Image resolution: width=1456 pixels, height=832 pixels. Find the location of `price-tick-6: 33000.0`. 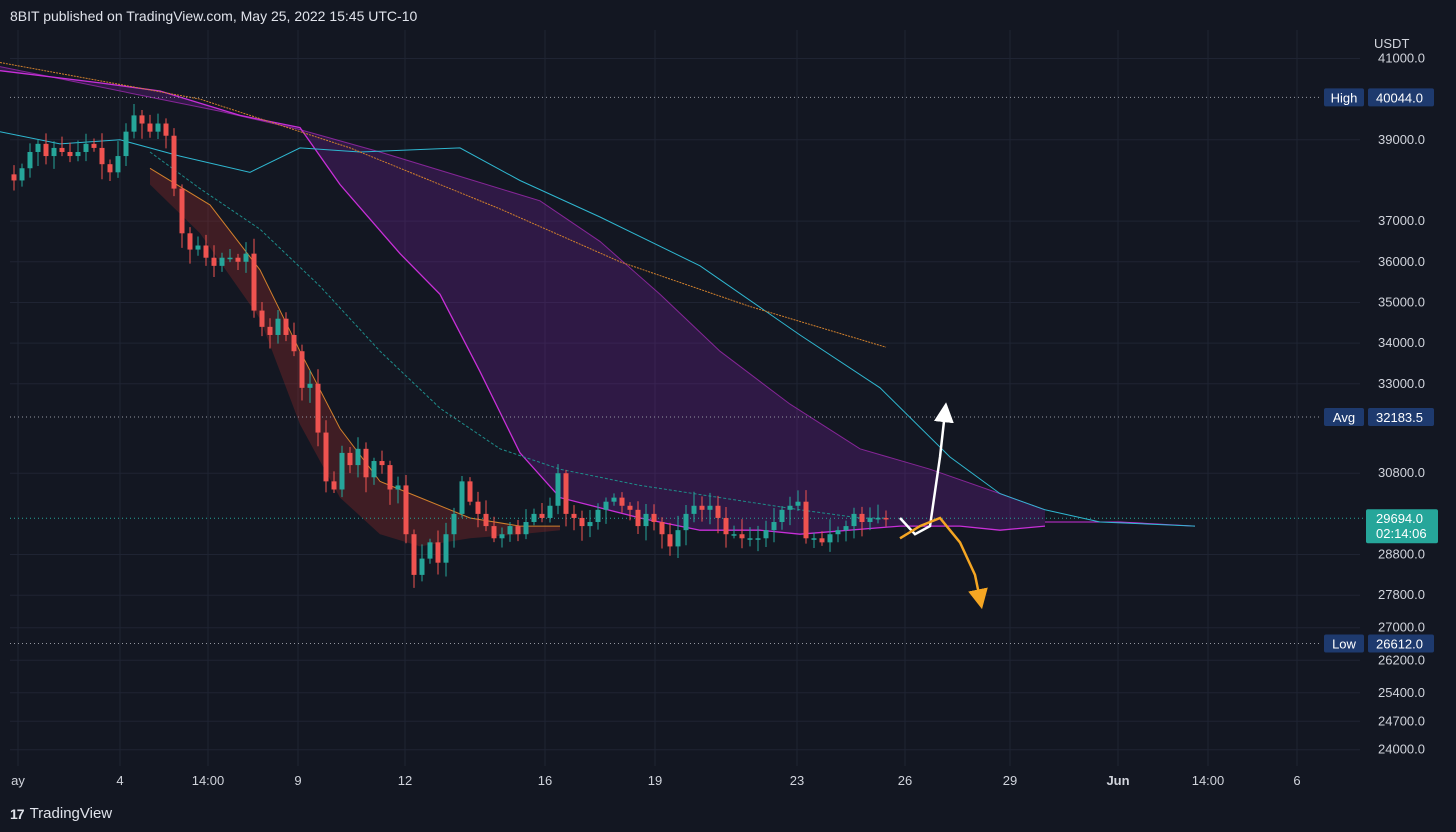

price-tick-6: 33000.0 is located at coordinates (1401, 383).